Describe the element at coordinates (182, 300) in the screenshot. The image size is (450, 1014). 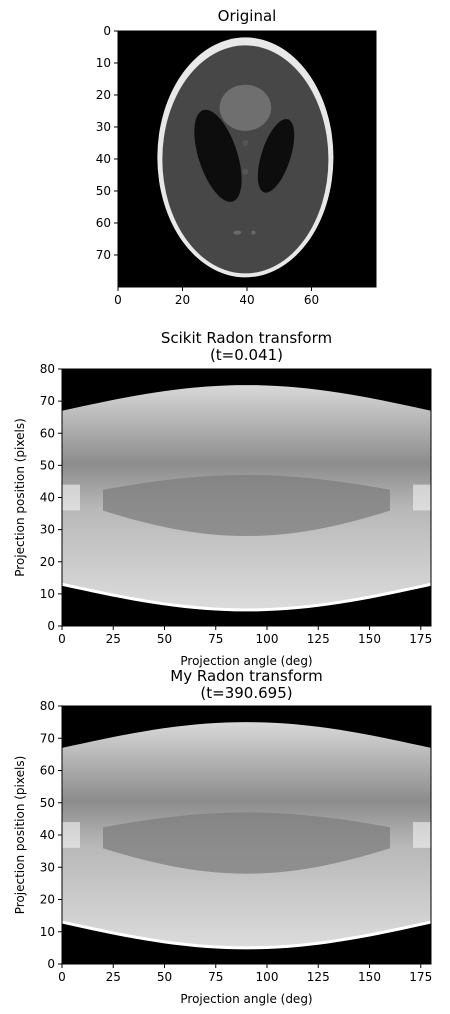
I see `x-tick-label: 20` at that location.